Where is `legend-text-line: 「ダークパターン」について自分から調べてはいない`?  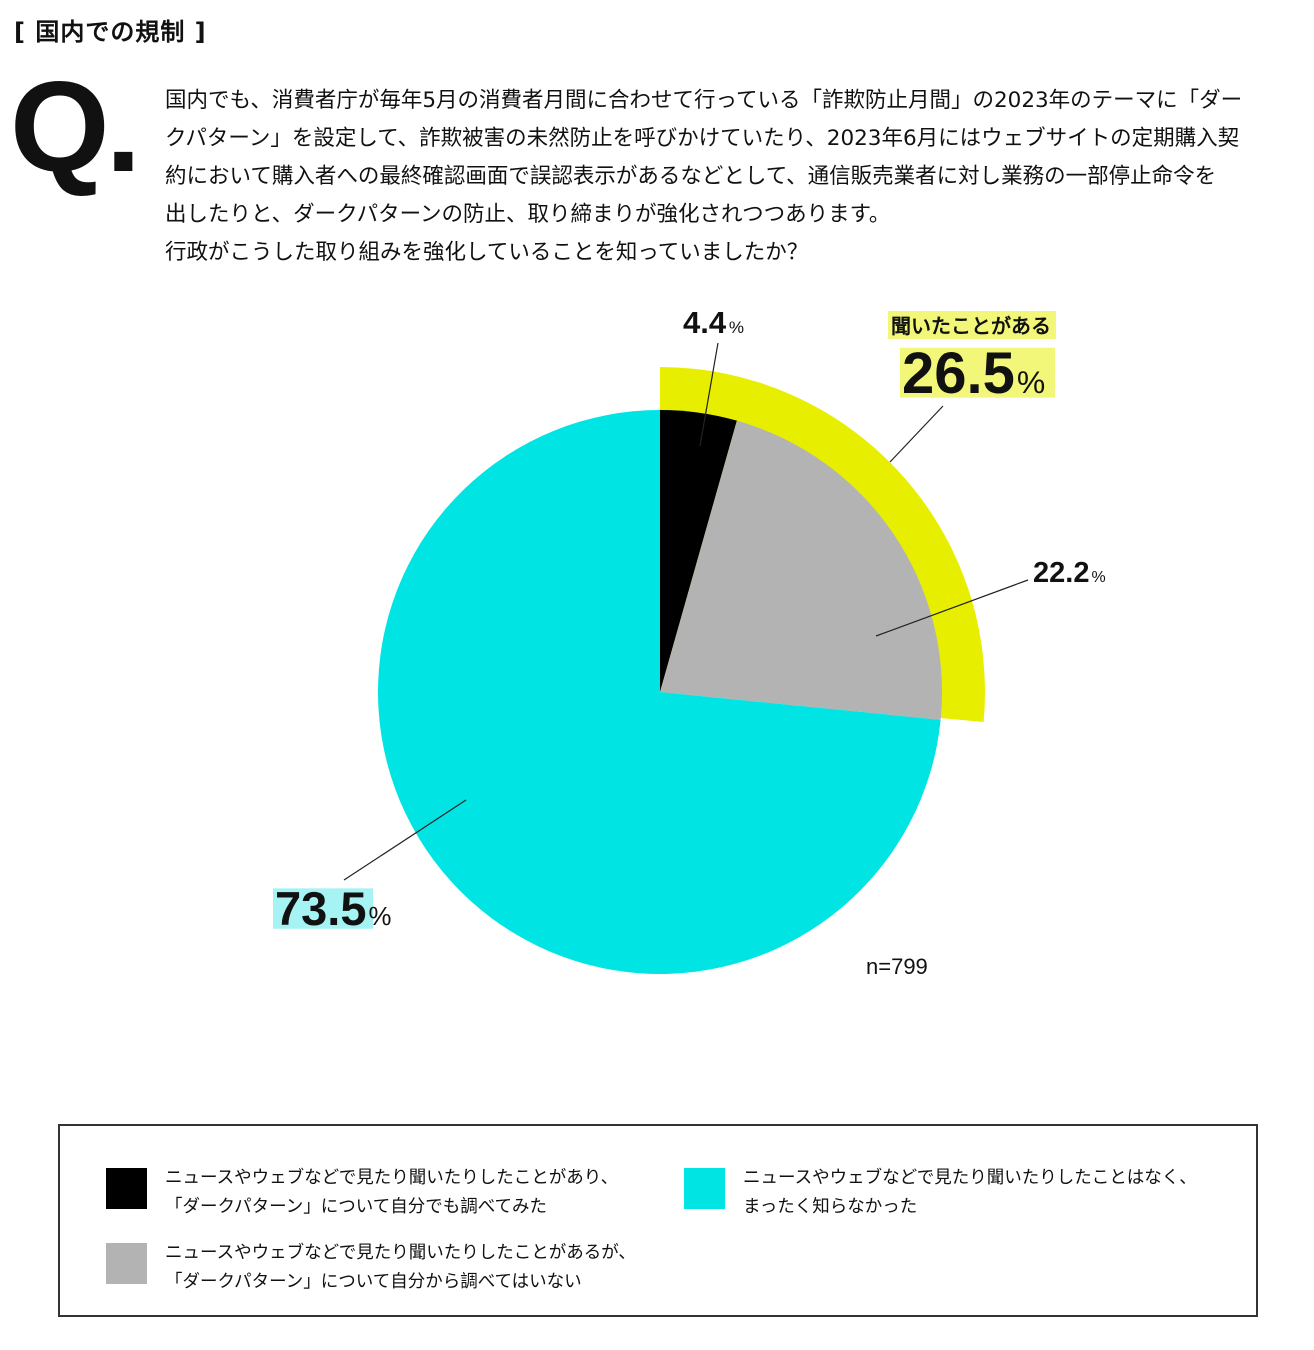
legend-text-line: 「ダークパターン」について自分から調べてはいない is located at coordinates (373, 1282).